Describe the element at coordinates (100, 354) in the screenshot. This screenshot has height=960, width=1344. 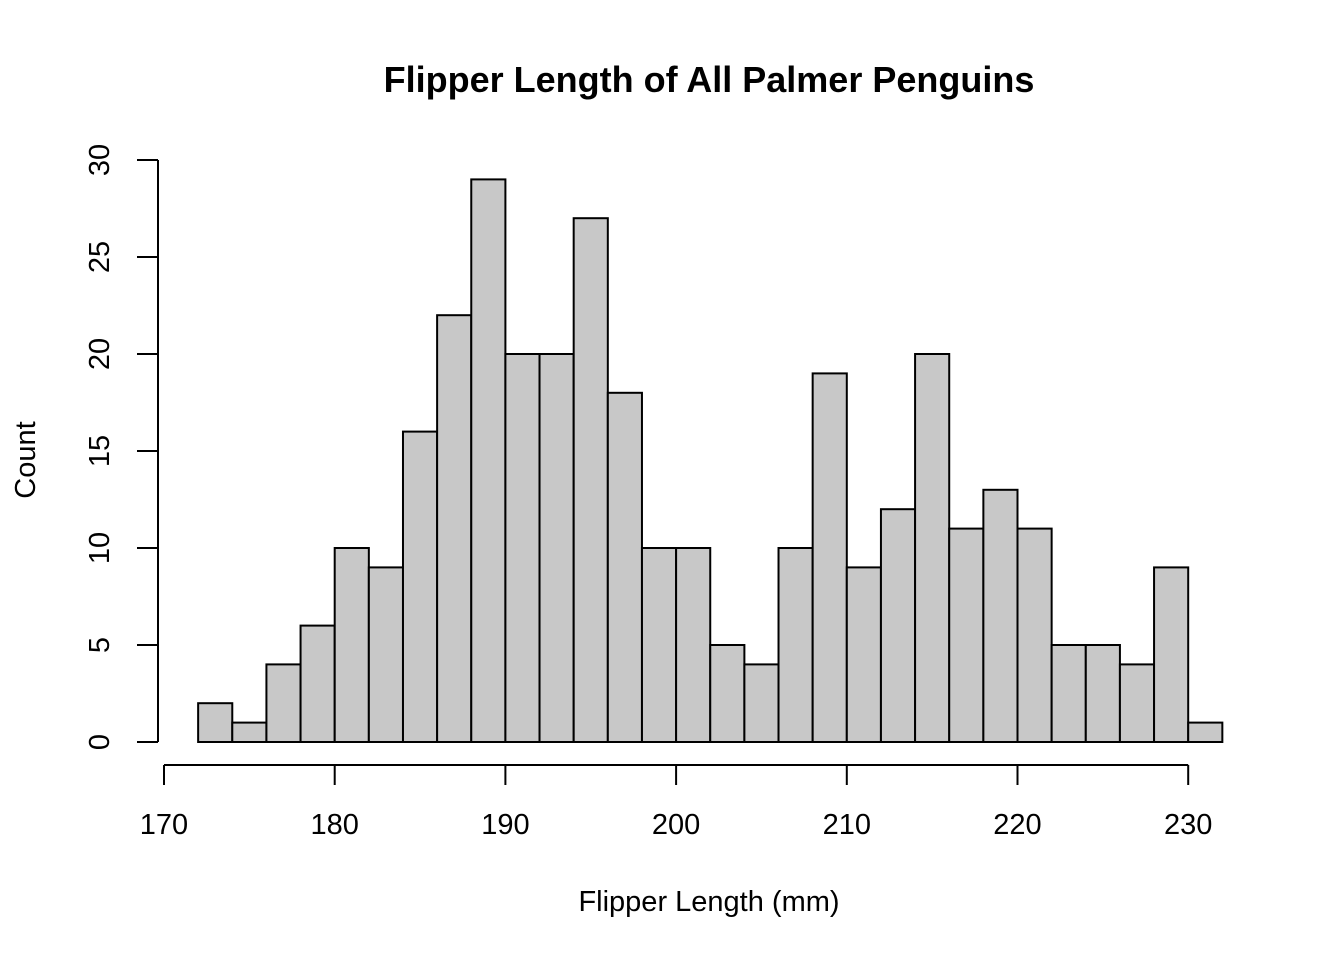
I see `y-tick-label: 20` at that location.